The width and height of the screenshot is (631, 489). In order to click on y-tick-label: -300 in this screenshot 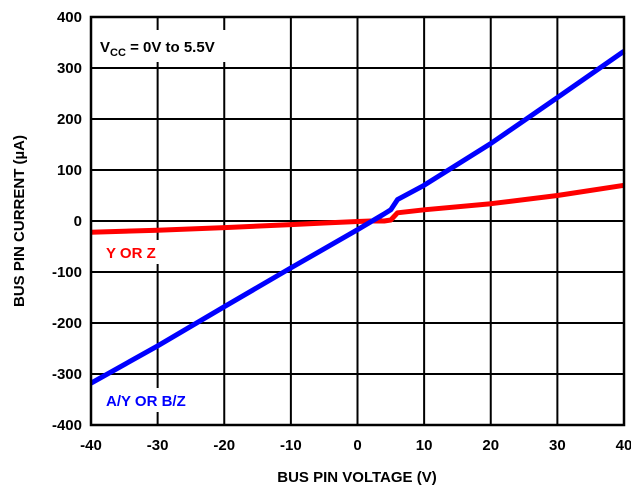, I will do `click(67, 374)`.